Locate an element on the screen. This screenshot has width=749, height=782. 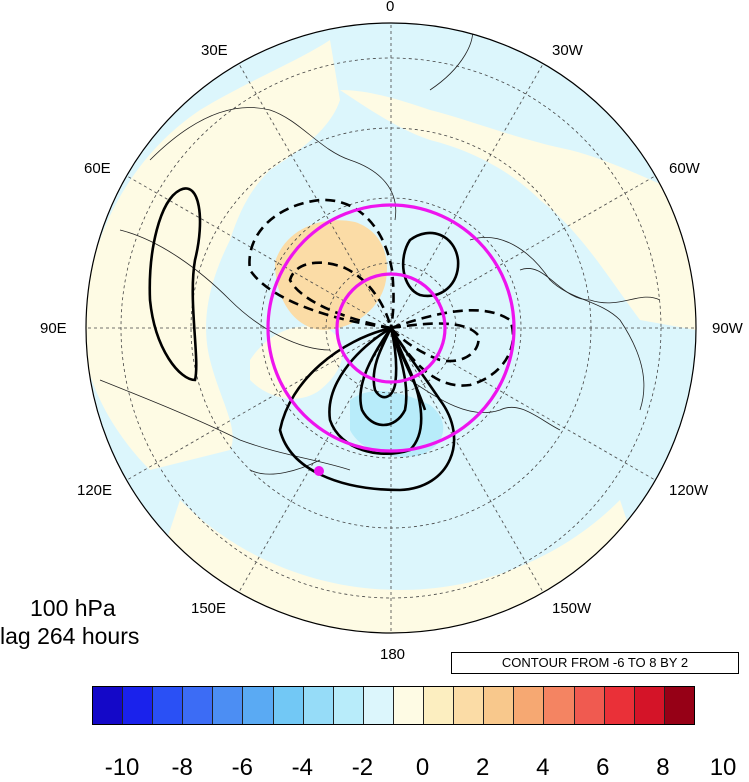
lag-label: lag 264 hours is located at coordinates (70, 636).